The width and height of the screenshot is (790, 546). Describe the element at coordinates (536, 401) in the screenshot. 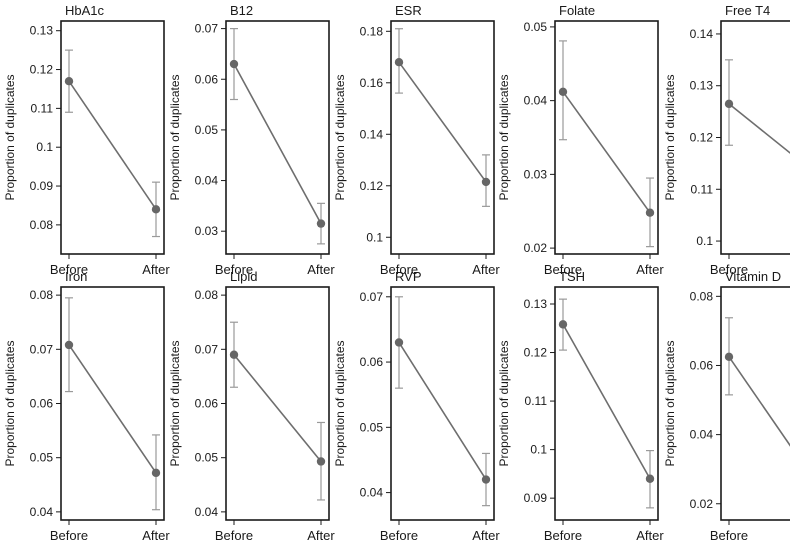

I see `y-tick-label: 0.11` at that location.